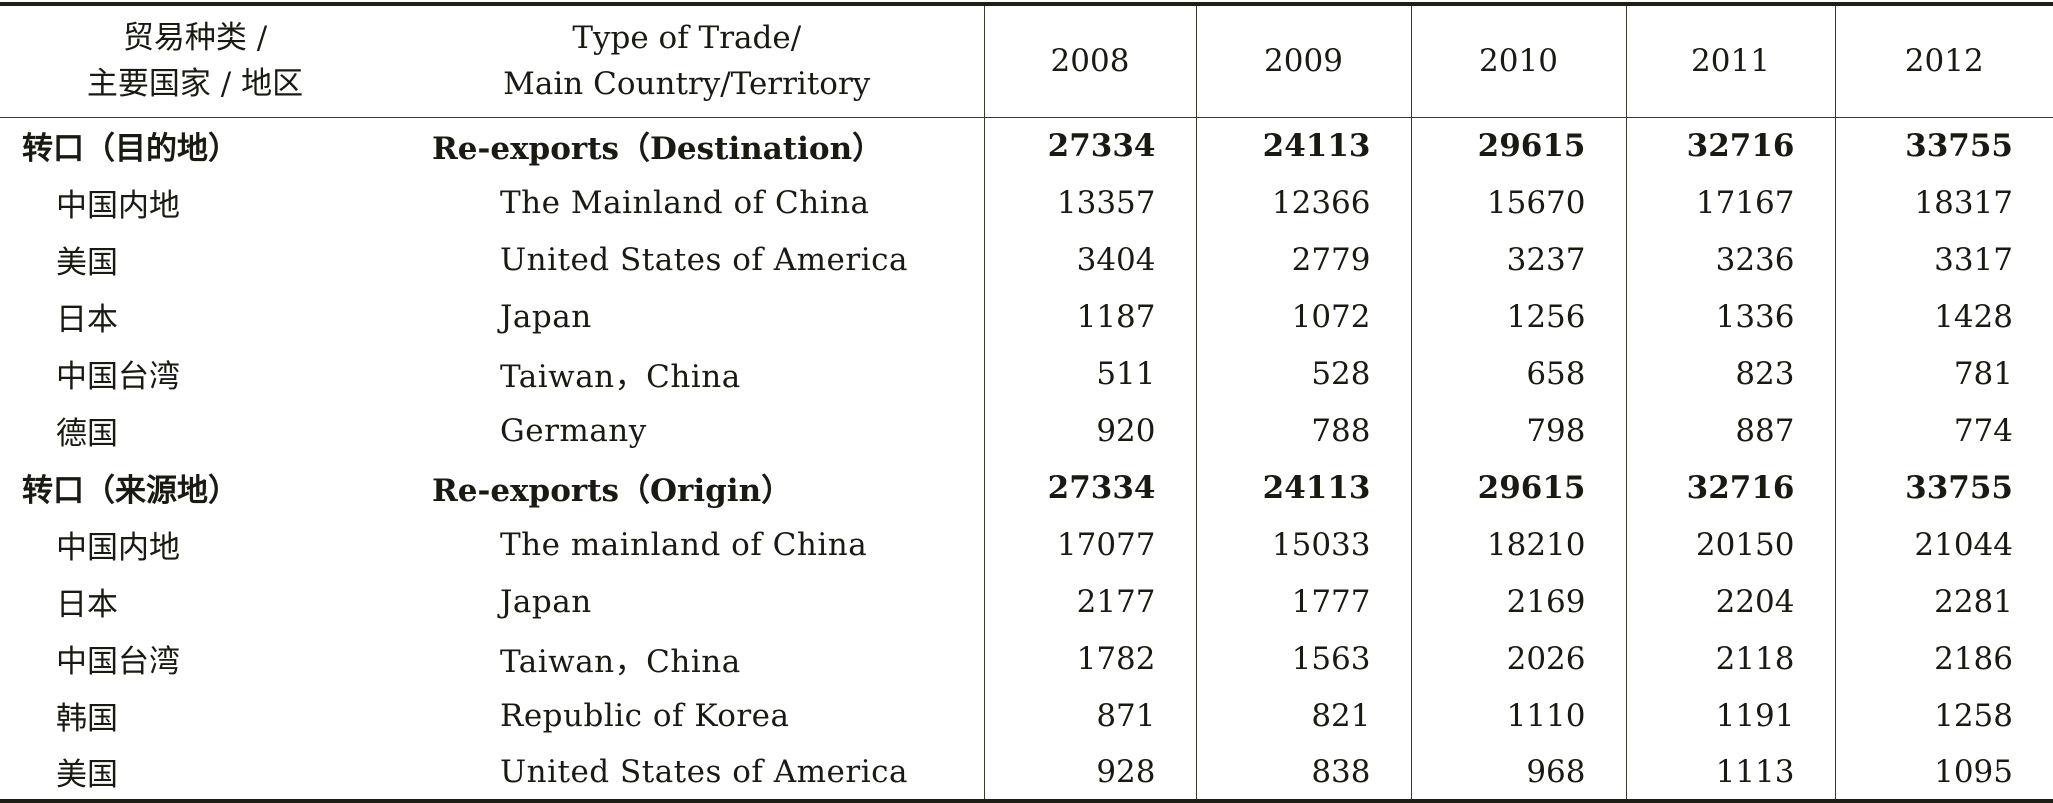  I want to click on table-row: 中国台湾 Taiwan，China 511 528 658 823 781, so click(1026, 373).